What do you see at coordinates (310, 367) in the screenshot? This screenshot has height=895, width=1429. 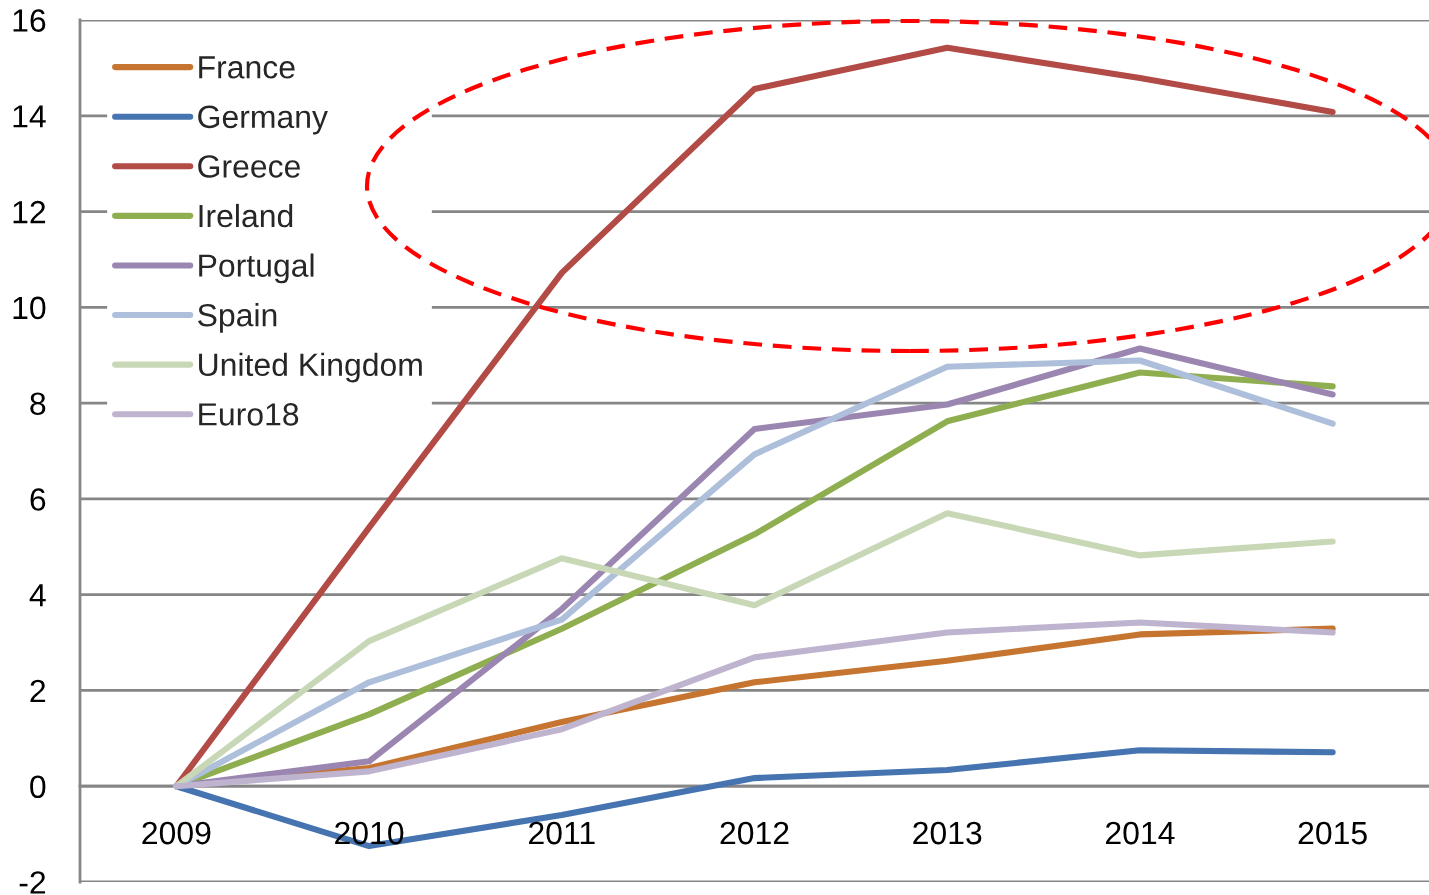 I see `legend-label: United Kingdom` at bounding box center [310, 367].